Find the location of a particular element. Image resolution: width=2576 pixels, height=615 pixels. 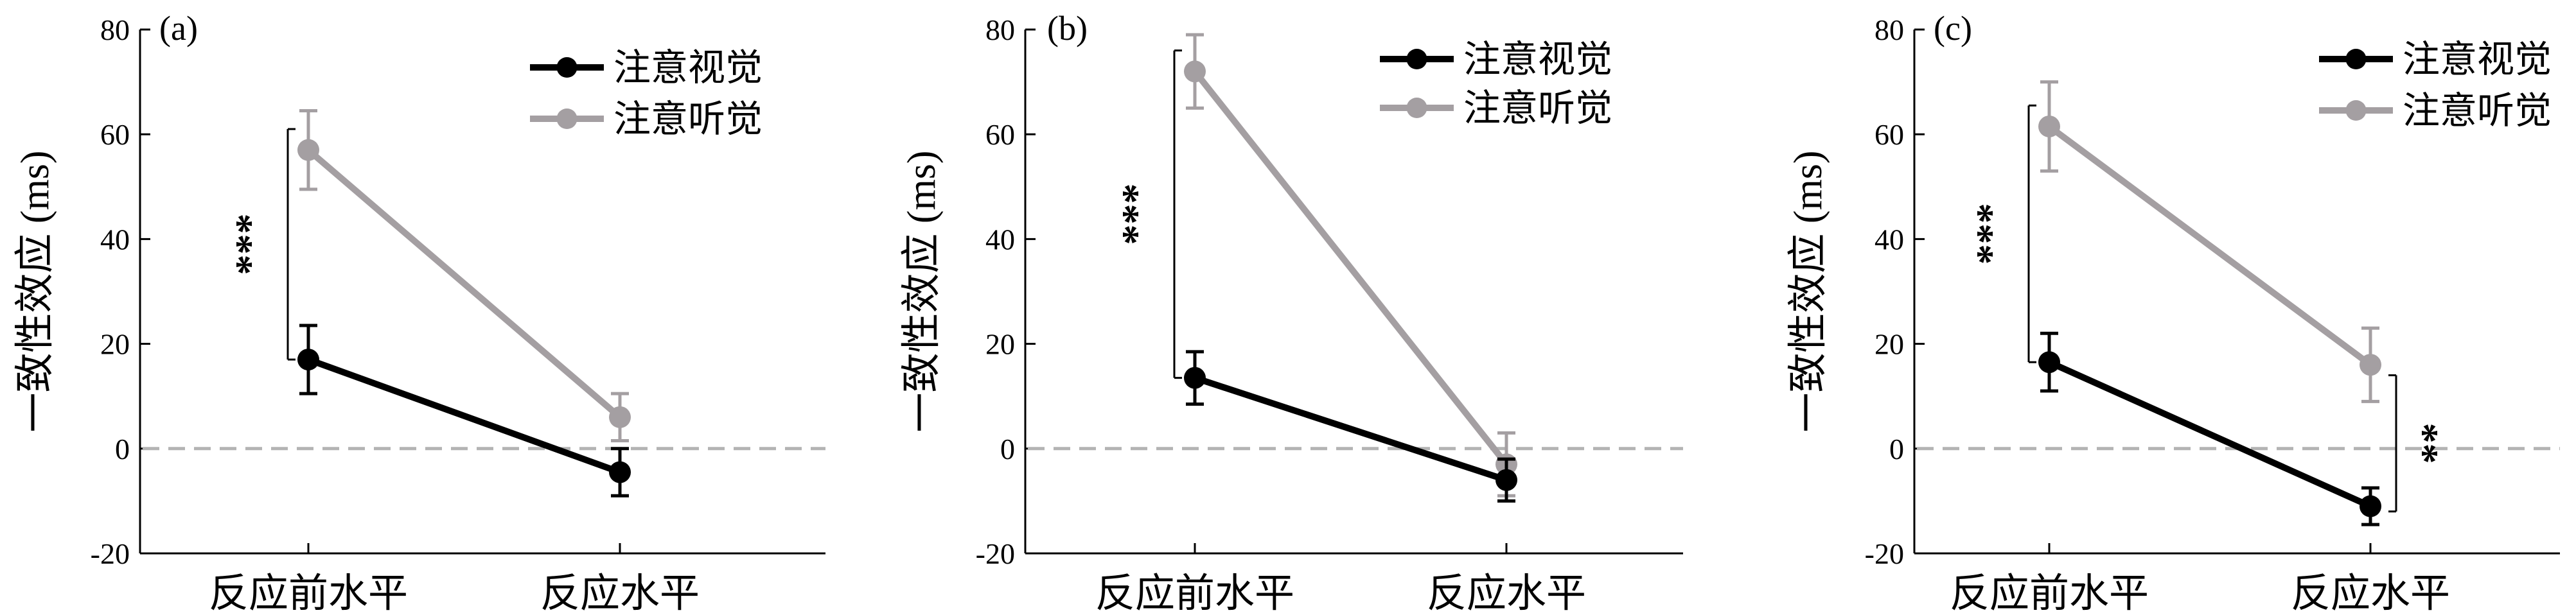

significance-label: ** is located at coordinates (2424, 443).